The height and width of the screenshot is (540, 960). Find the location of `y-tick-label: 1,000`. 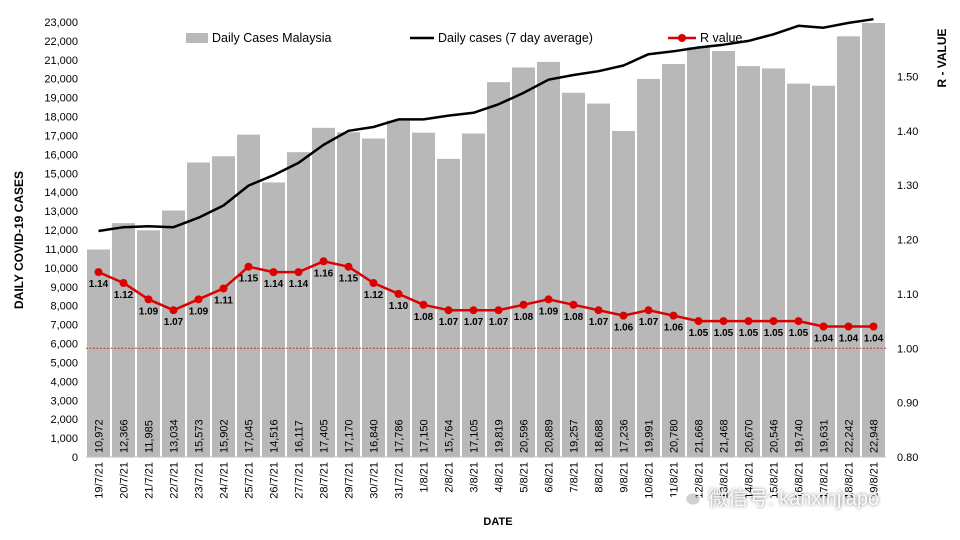

y-tick-label: 1,000 is located at coordinates (64, 439).